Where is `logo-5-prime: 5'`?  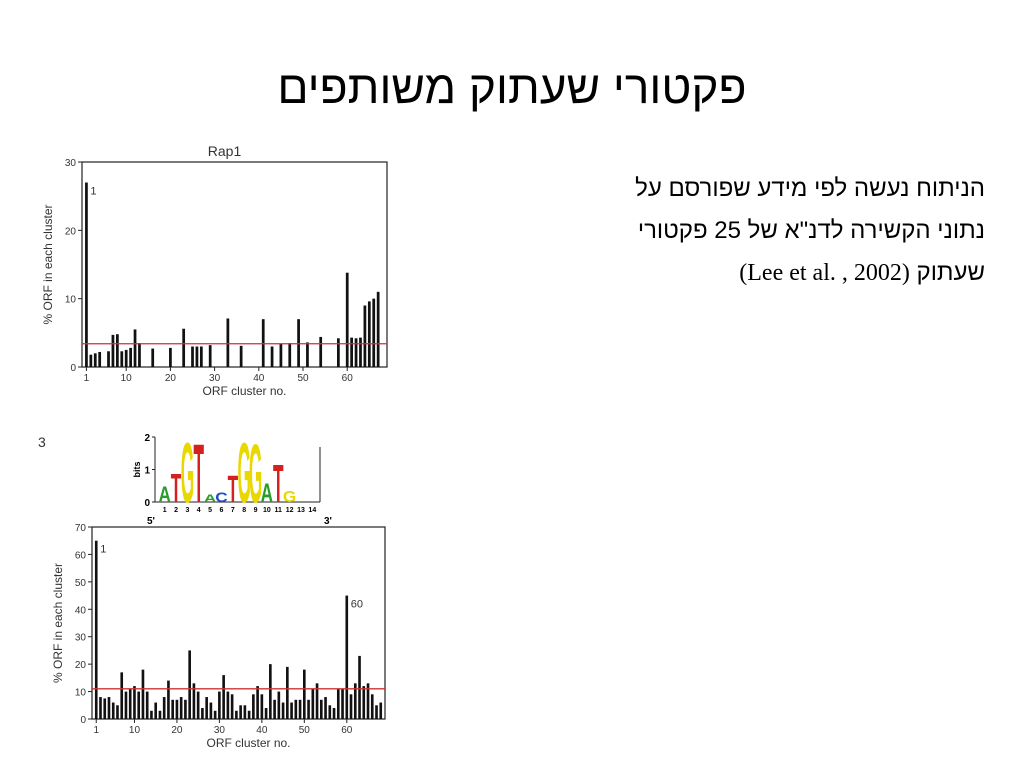
logo-5-prime: 5' is located at coordinates (151, 521).